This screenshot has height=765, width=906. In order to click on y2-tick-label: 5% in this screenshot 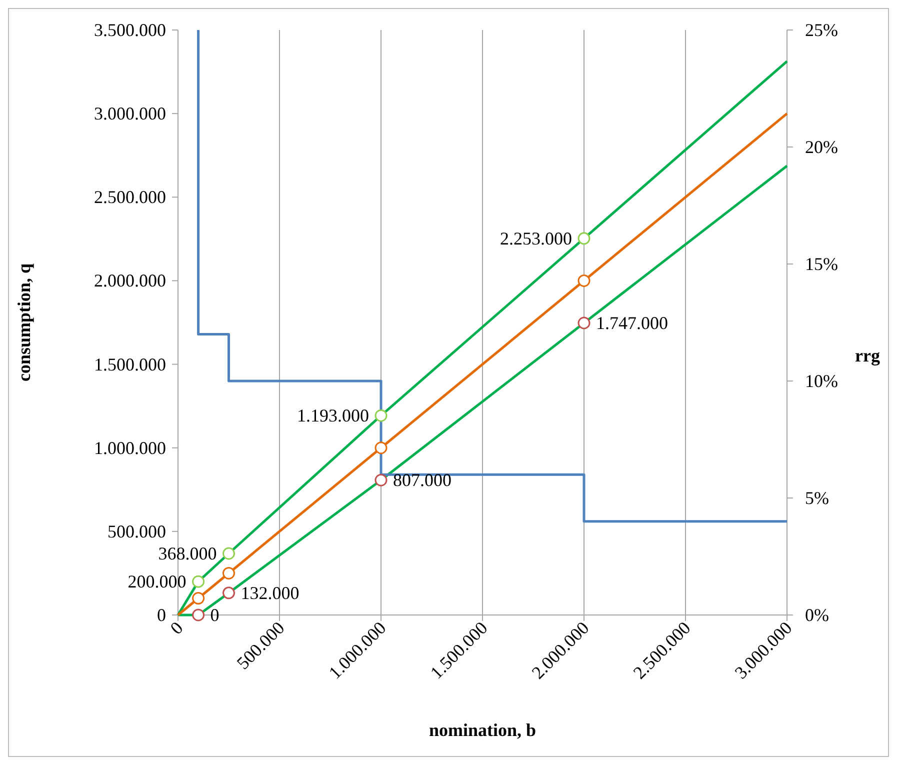, I will do `click(817, 498)`.